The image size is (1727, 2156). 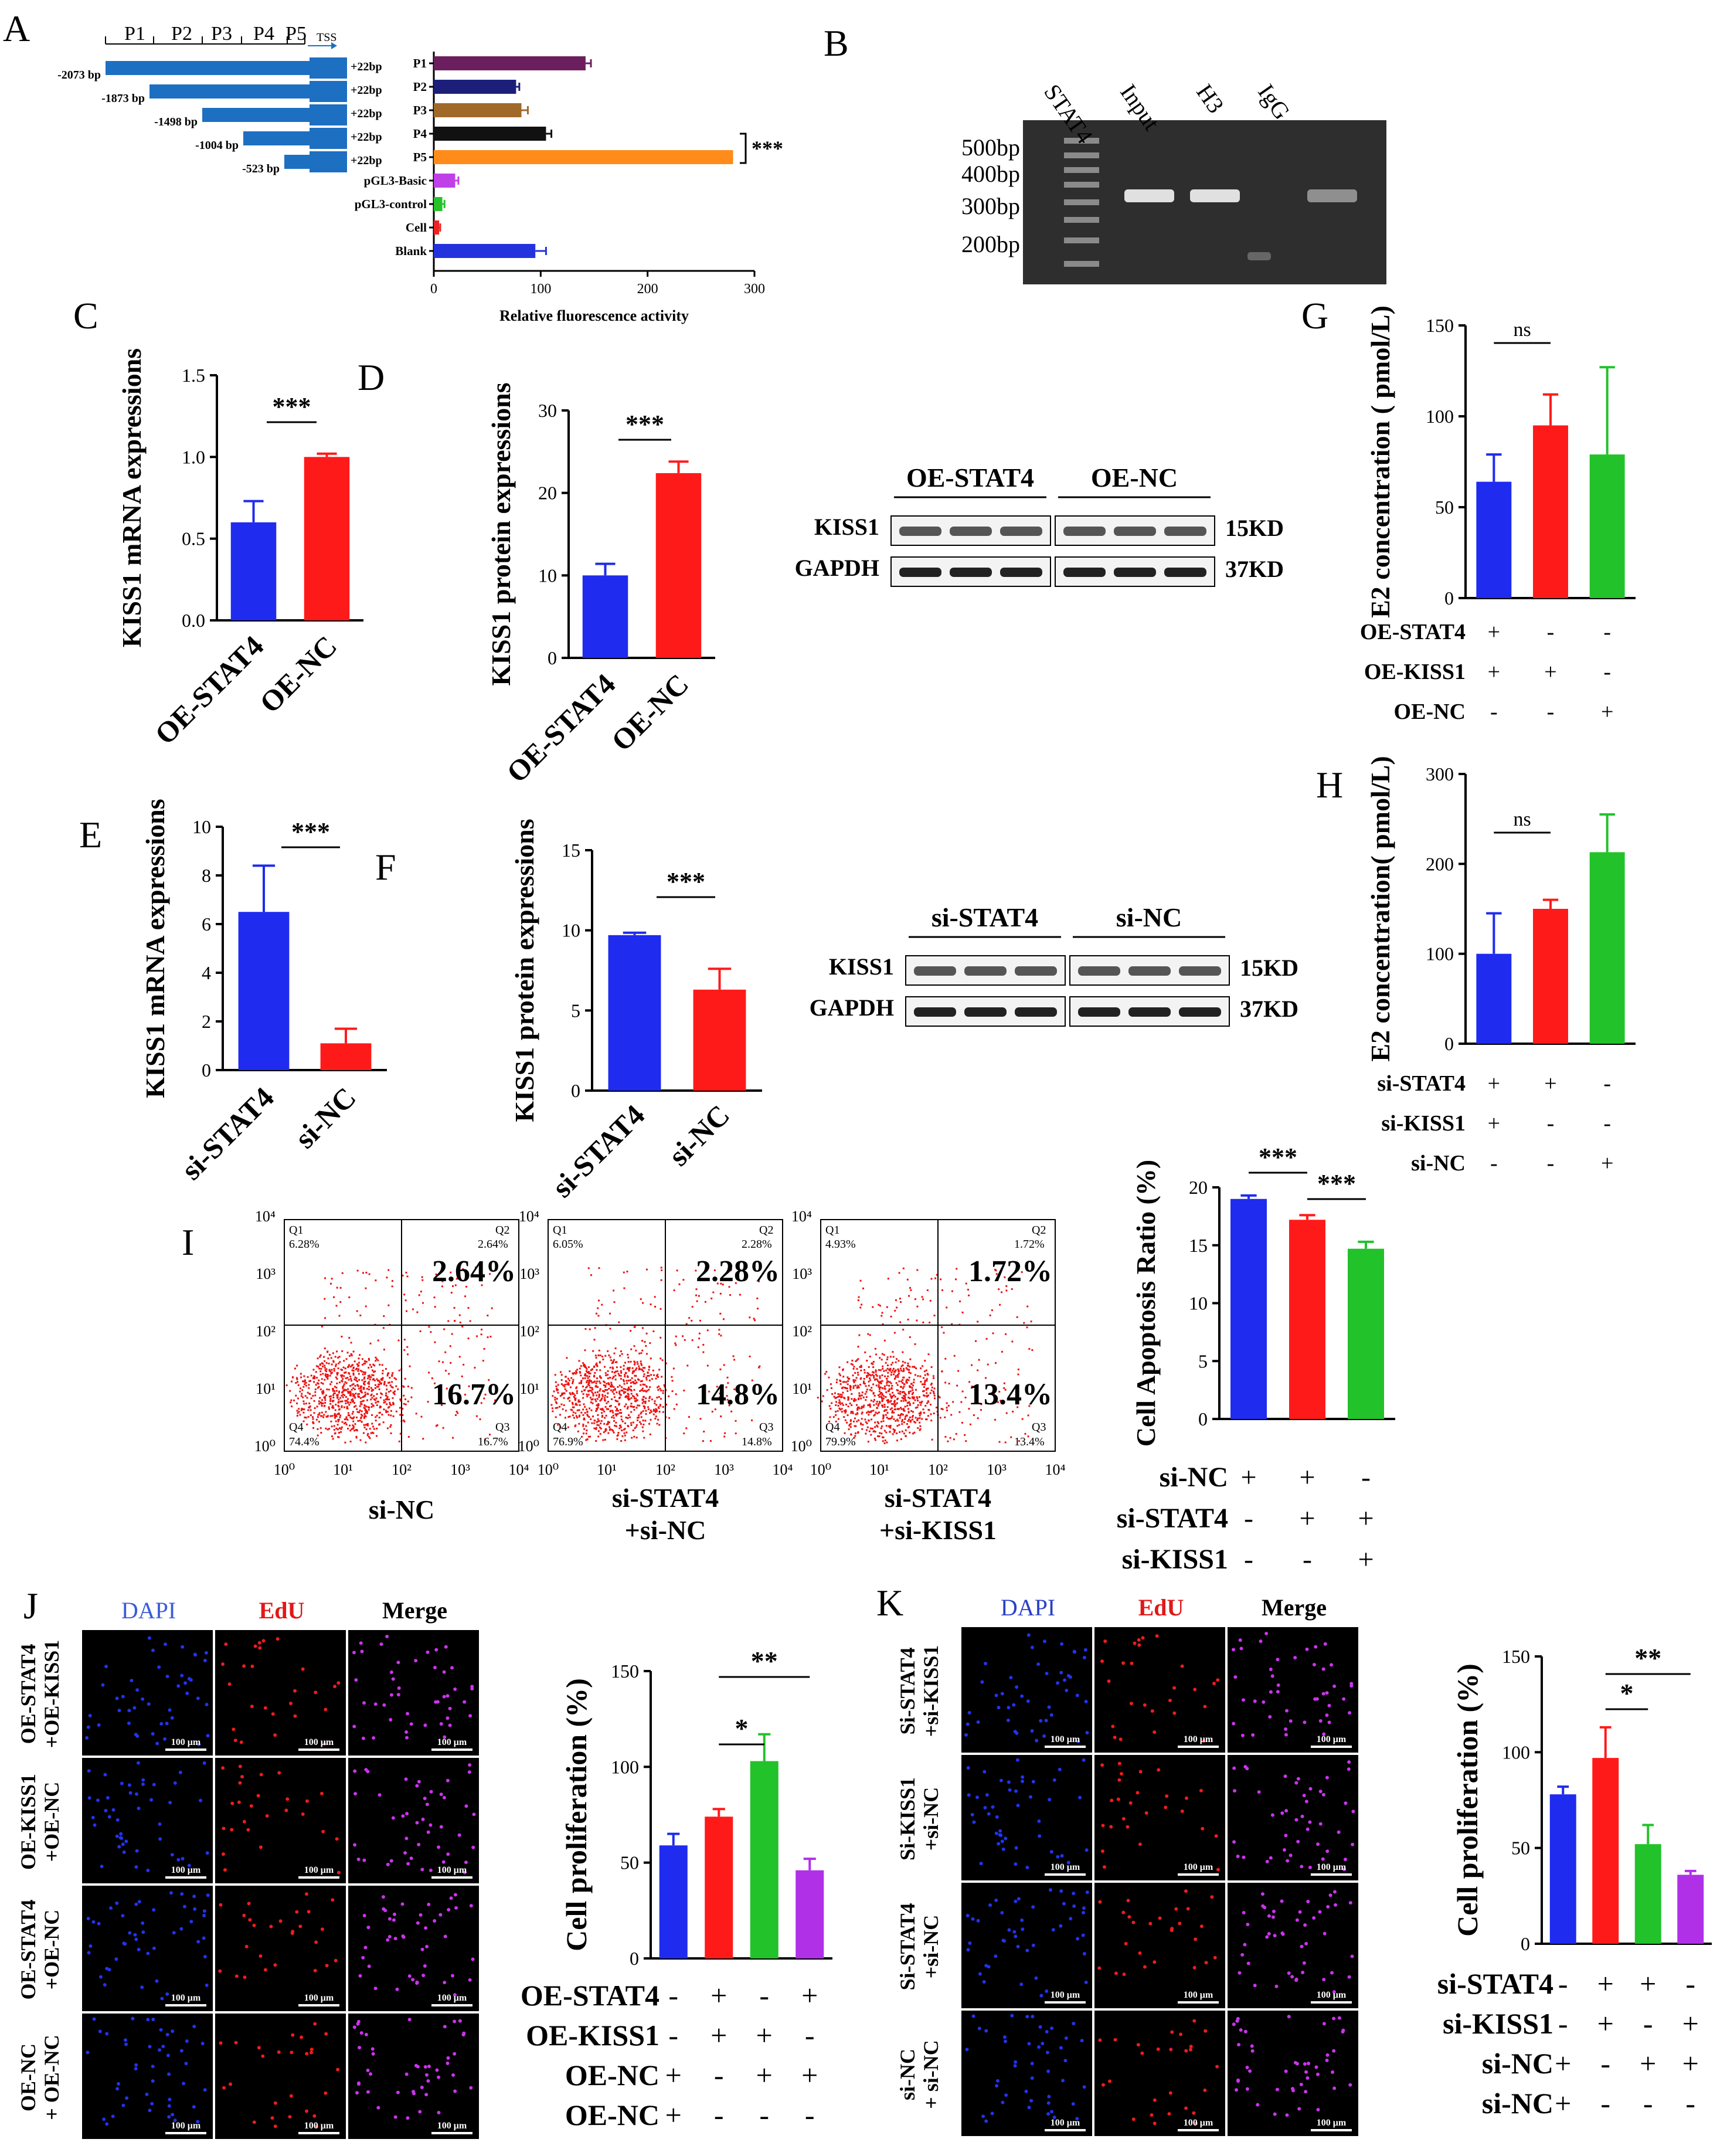 What do you see at coordinates (575, 1010) in the screenshot?
I see `y-tick-label: 5` at bounding box center [575, 1010].